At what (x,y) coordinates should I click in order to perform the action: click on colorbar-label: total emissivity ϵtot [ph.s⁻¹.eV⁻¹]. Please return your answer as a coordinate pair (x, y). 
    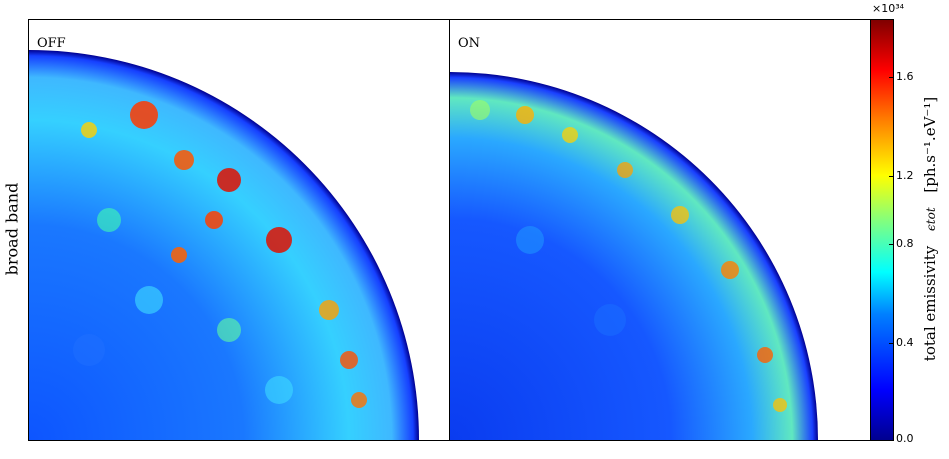
    Looking at the image, I should click on (930, 229).